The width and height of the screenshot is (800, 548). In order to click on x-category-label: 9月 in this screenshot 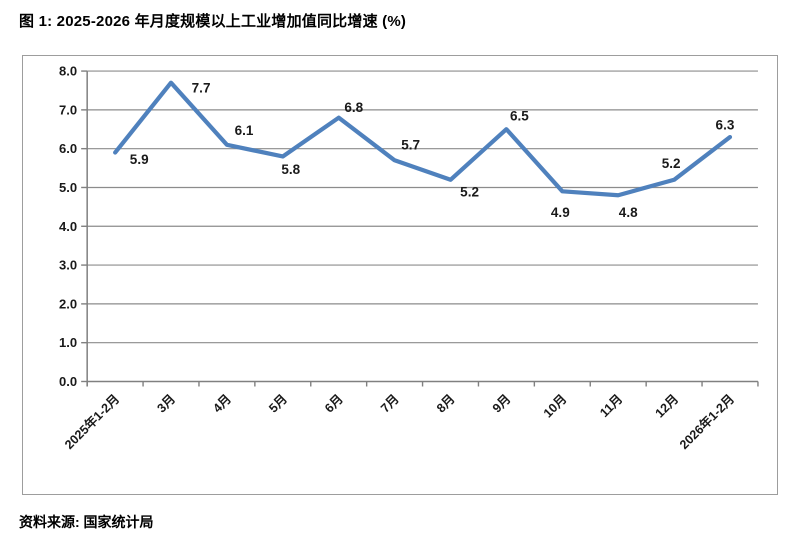, I will do `click(502, 404)`.